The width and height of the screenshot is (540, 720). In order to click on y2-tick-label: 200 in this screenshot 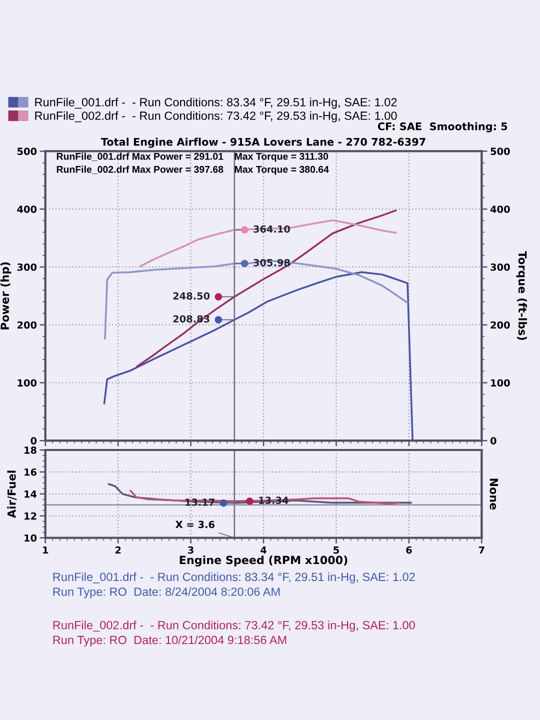, I will do `click(500, 325)`.